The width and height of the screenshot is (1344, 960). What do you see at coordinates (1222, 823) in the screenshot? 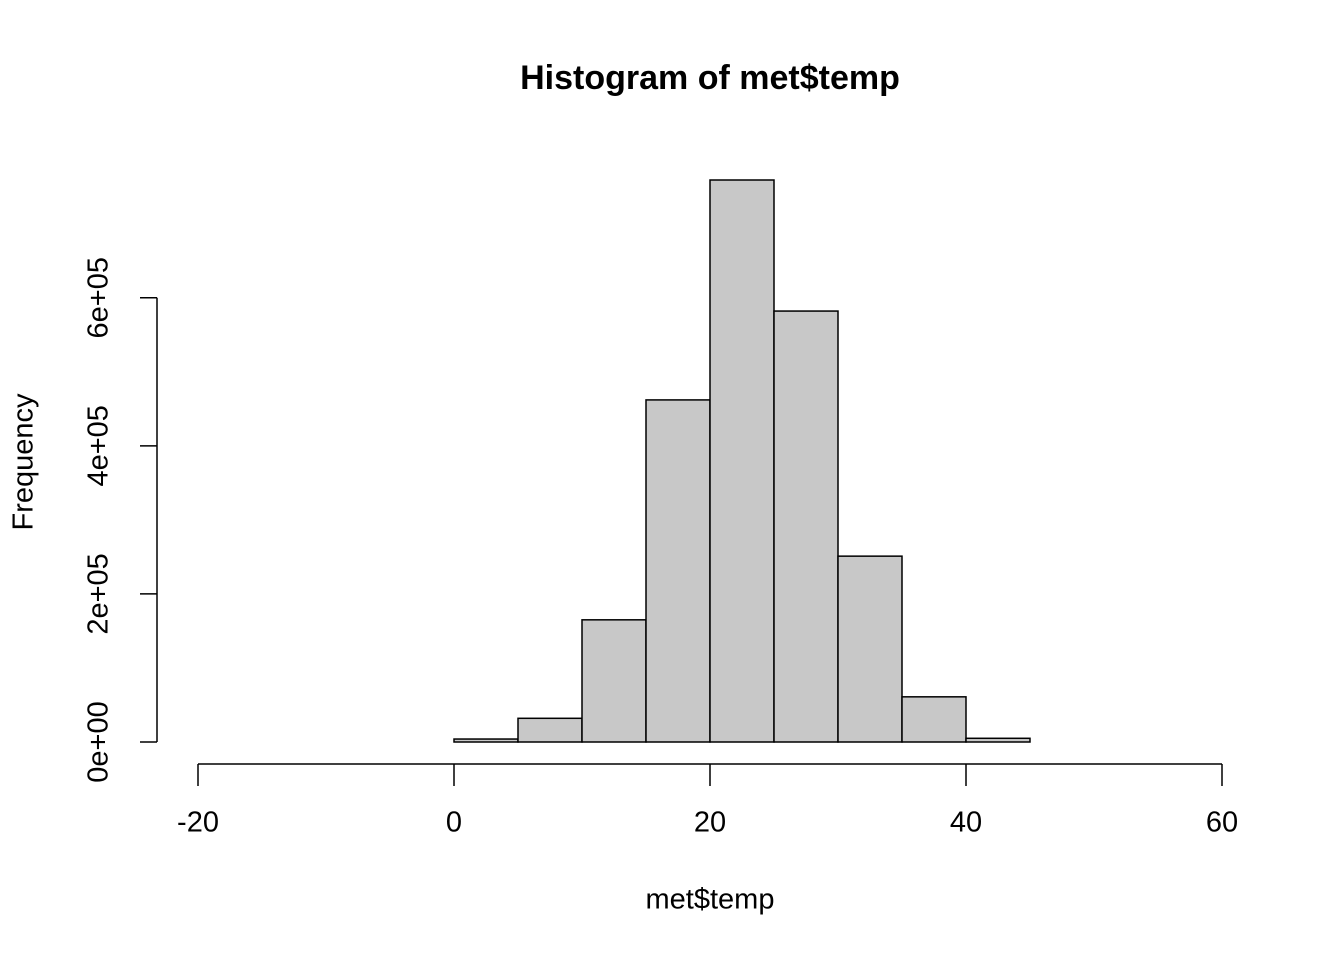
I see `x-tick-label: 60` at bounding box center [1222, 823].